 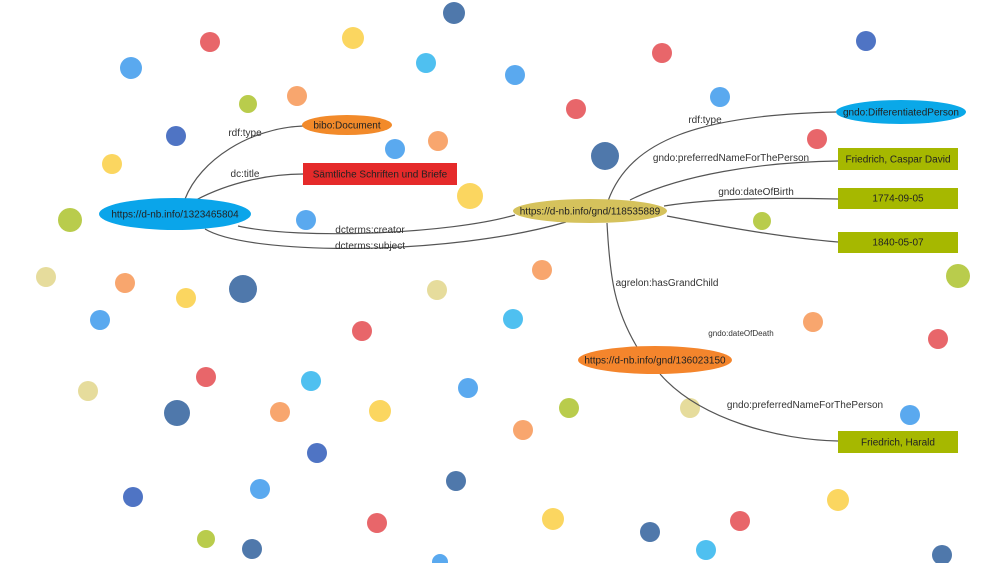 I want to click on node-doc-title: Sämtliche Schriften und Briefe, so click(x=380, y=174).